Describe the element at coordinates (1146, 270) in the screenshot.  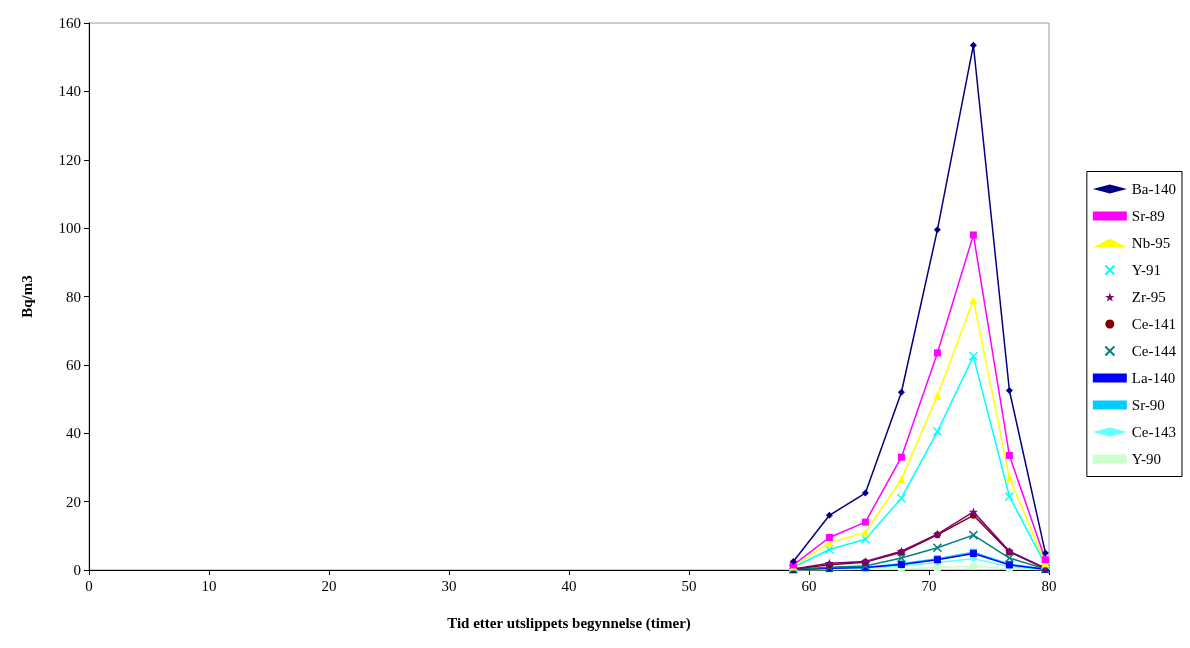
I see `legend-label: Y-91` at that location.